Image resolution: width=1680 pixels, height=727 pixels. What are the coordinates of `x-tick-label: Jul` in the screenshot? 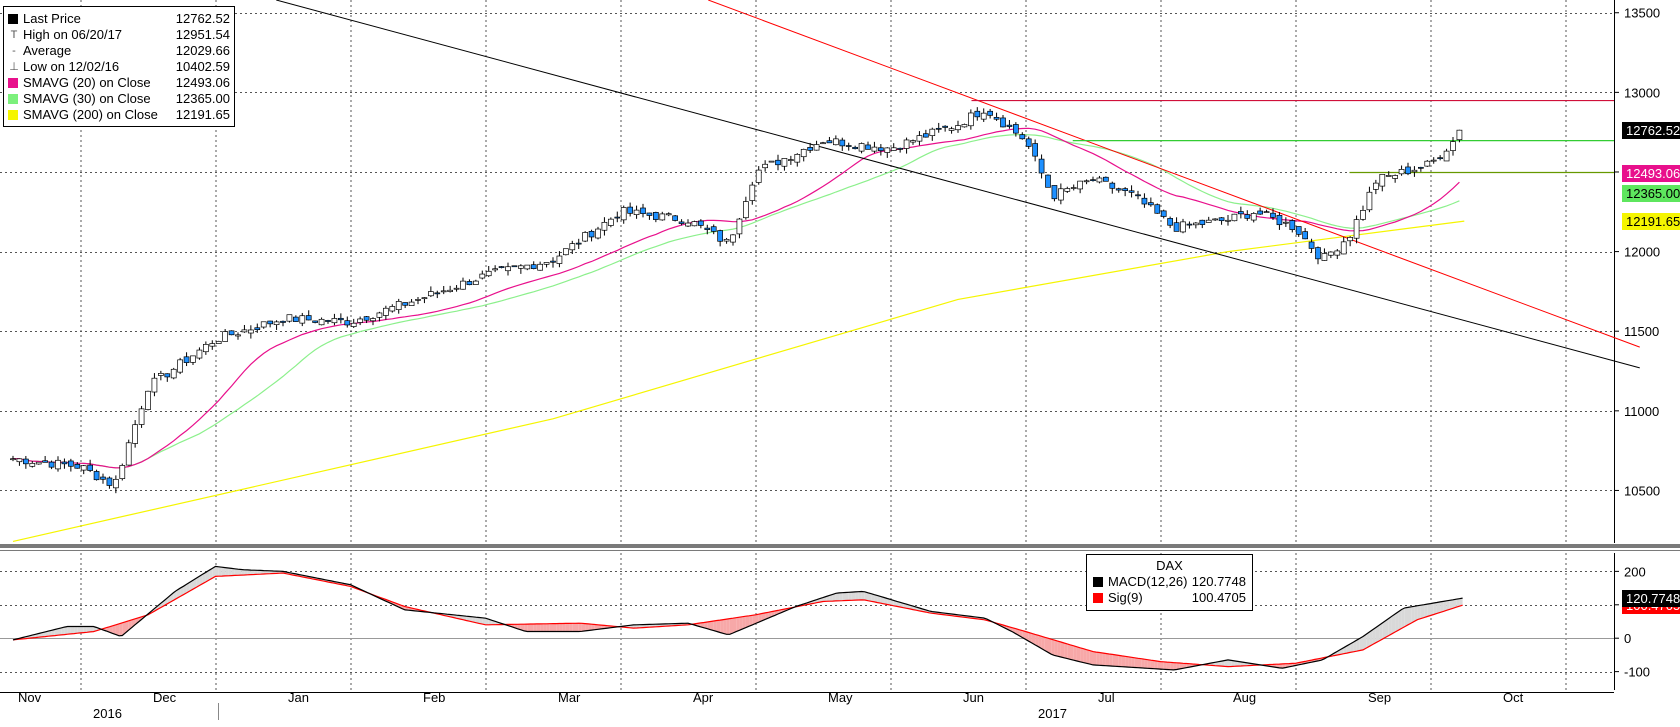 It's located at (1106, 697).